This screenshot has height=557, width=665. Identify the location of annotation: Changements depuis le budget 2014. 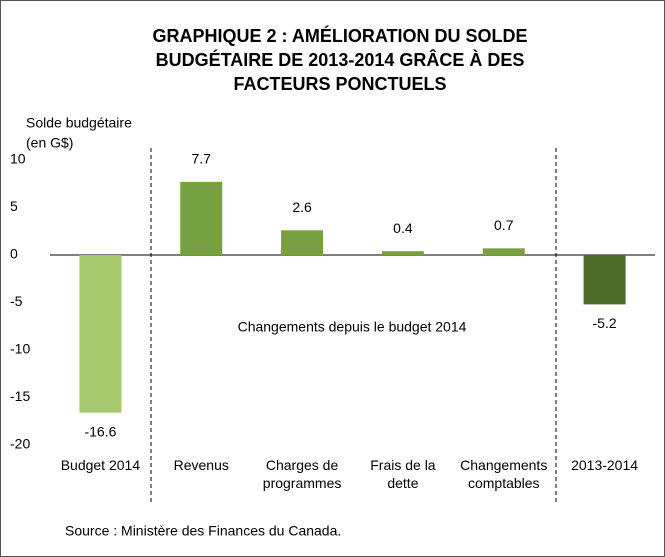
(352, 327).